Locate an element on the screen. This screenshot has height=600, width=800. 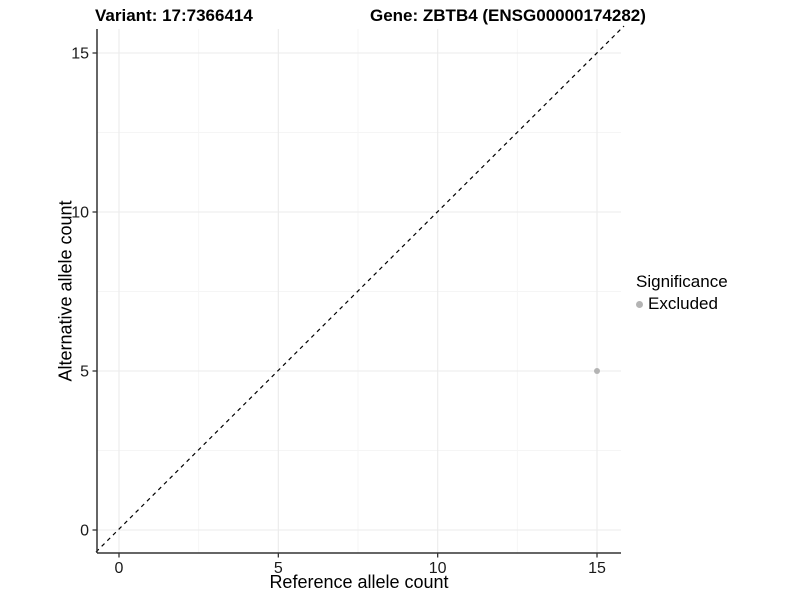
legend: Significance Excluded is located at coordinates (682, 293).